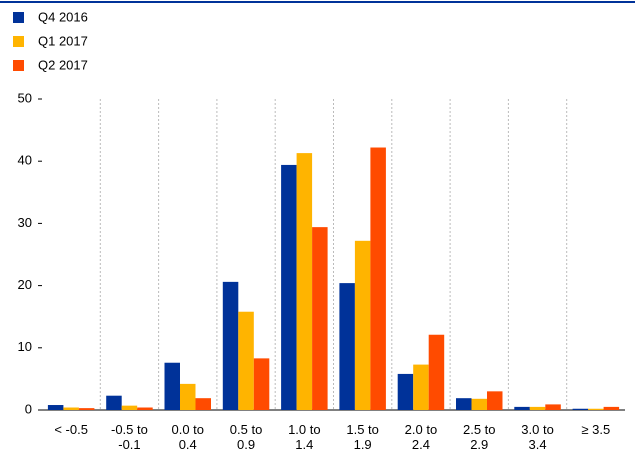 The image size is (635, 470). Describe the element at coordinates (25, 97) in the screenshot. I see `y-tick-label: 50` at that location.